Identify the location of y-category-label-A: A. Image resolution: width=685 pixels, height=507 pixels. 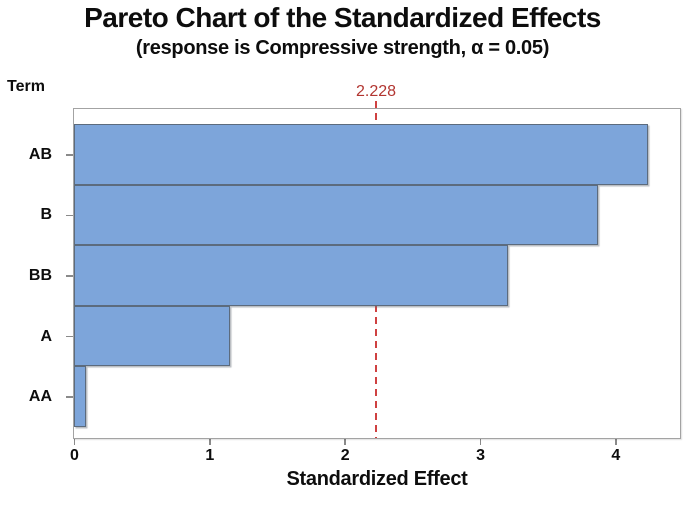
(46, 336).